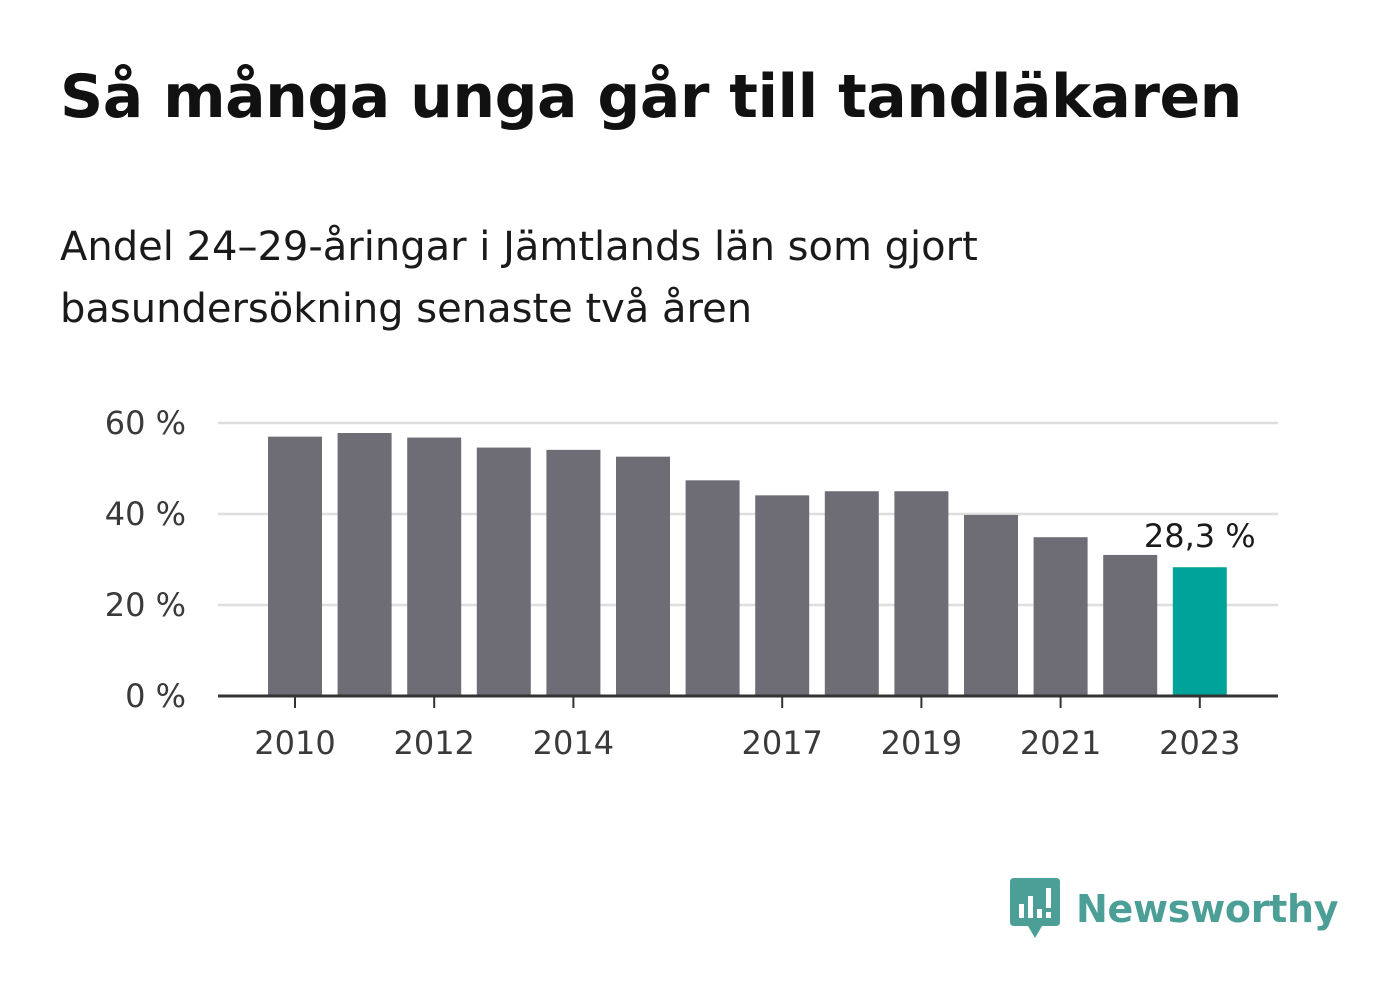  What do you see at coordinates (1199, 743) in the screenshot?
I see `x-tick-label: 2023` at bounding box center [1199, 743].